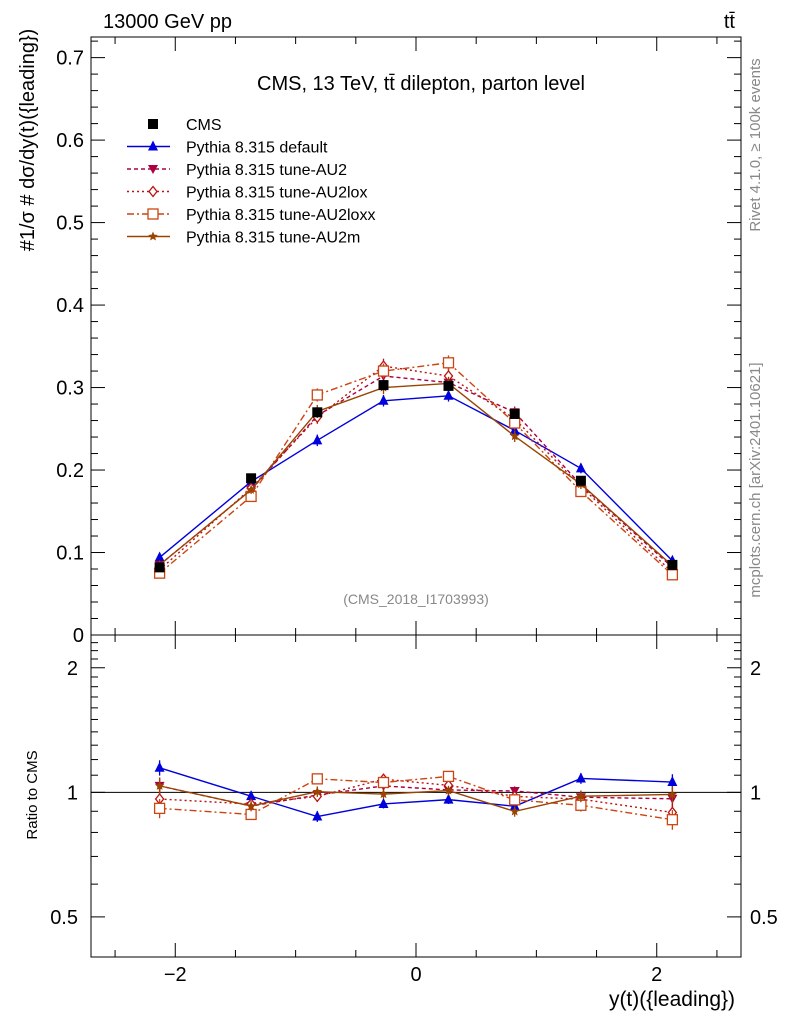  I want to click on process-label: tt̄, so click(730, 22).